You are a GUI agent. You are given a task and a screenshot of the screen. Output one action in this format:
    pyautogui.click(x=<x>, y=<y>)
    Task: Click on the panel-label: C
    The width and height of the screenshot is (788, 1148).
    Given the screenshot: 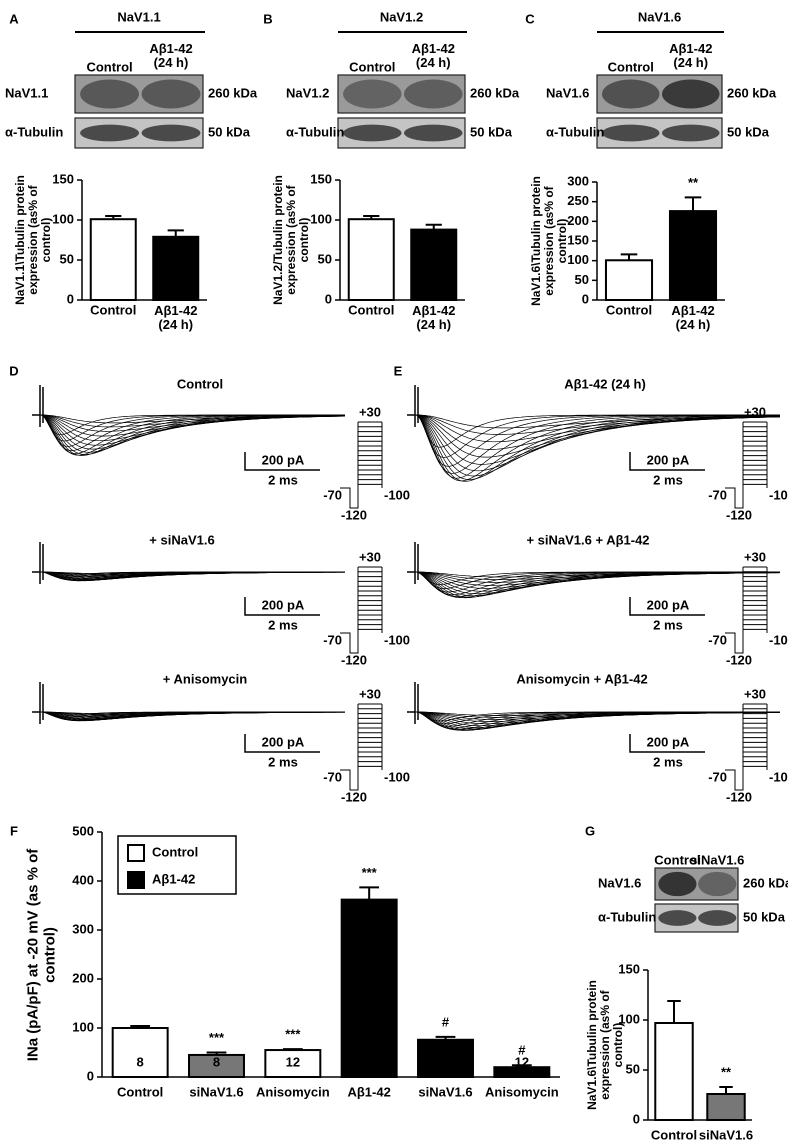 What is the action you would take?
    pyautogui.click(x=530, y=18)
    